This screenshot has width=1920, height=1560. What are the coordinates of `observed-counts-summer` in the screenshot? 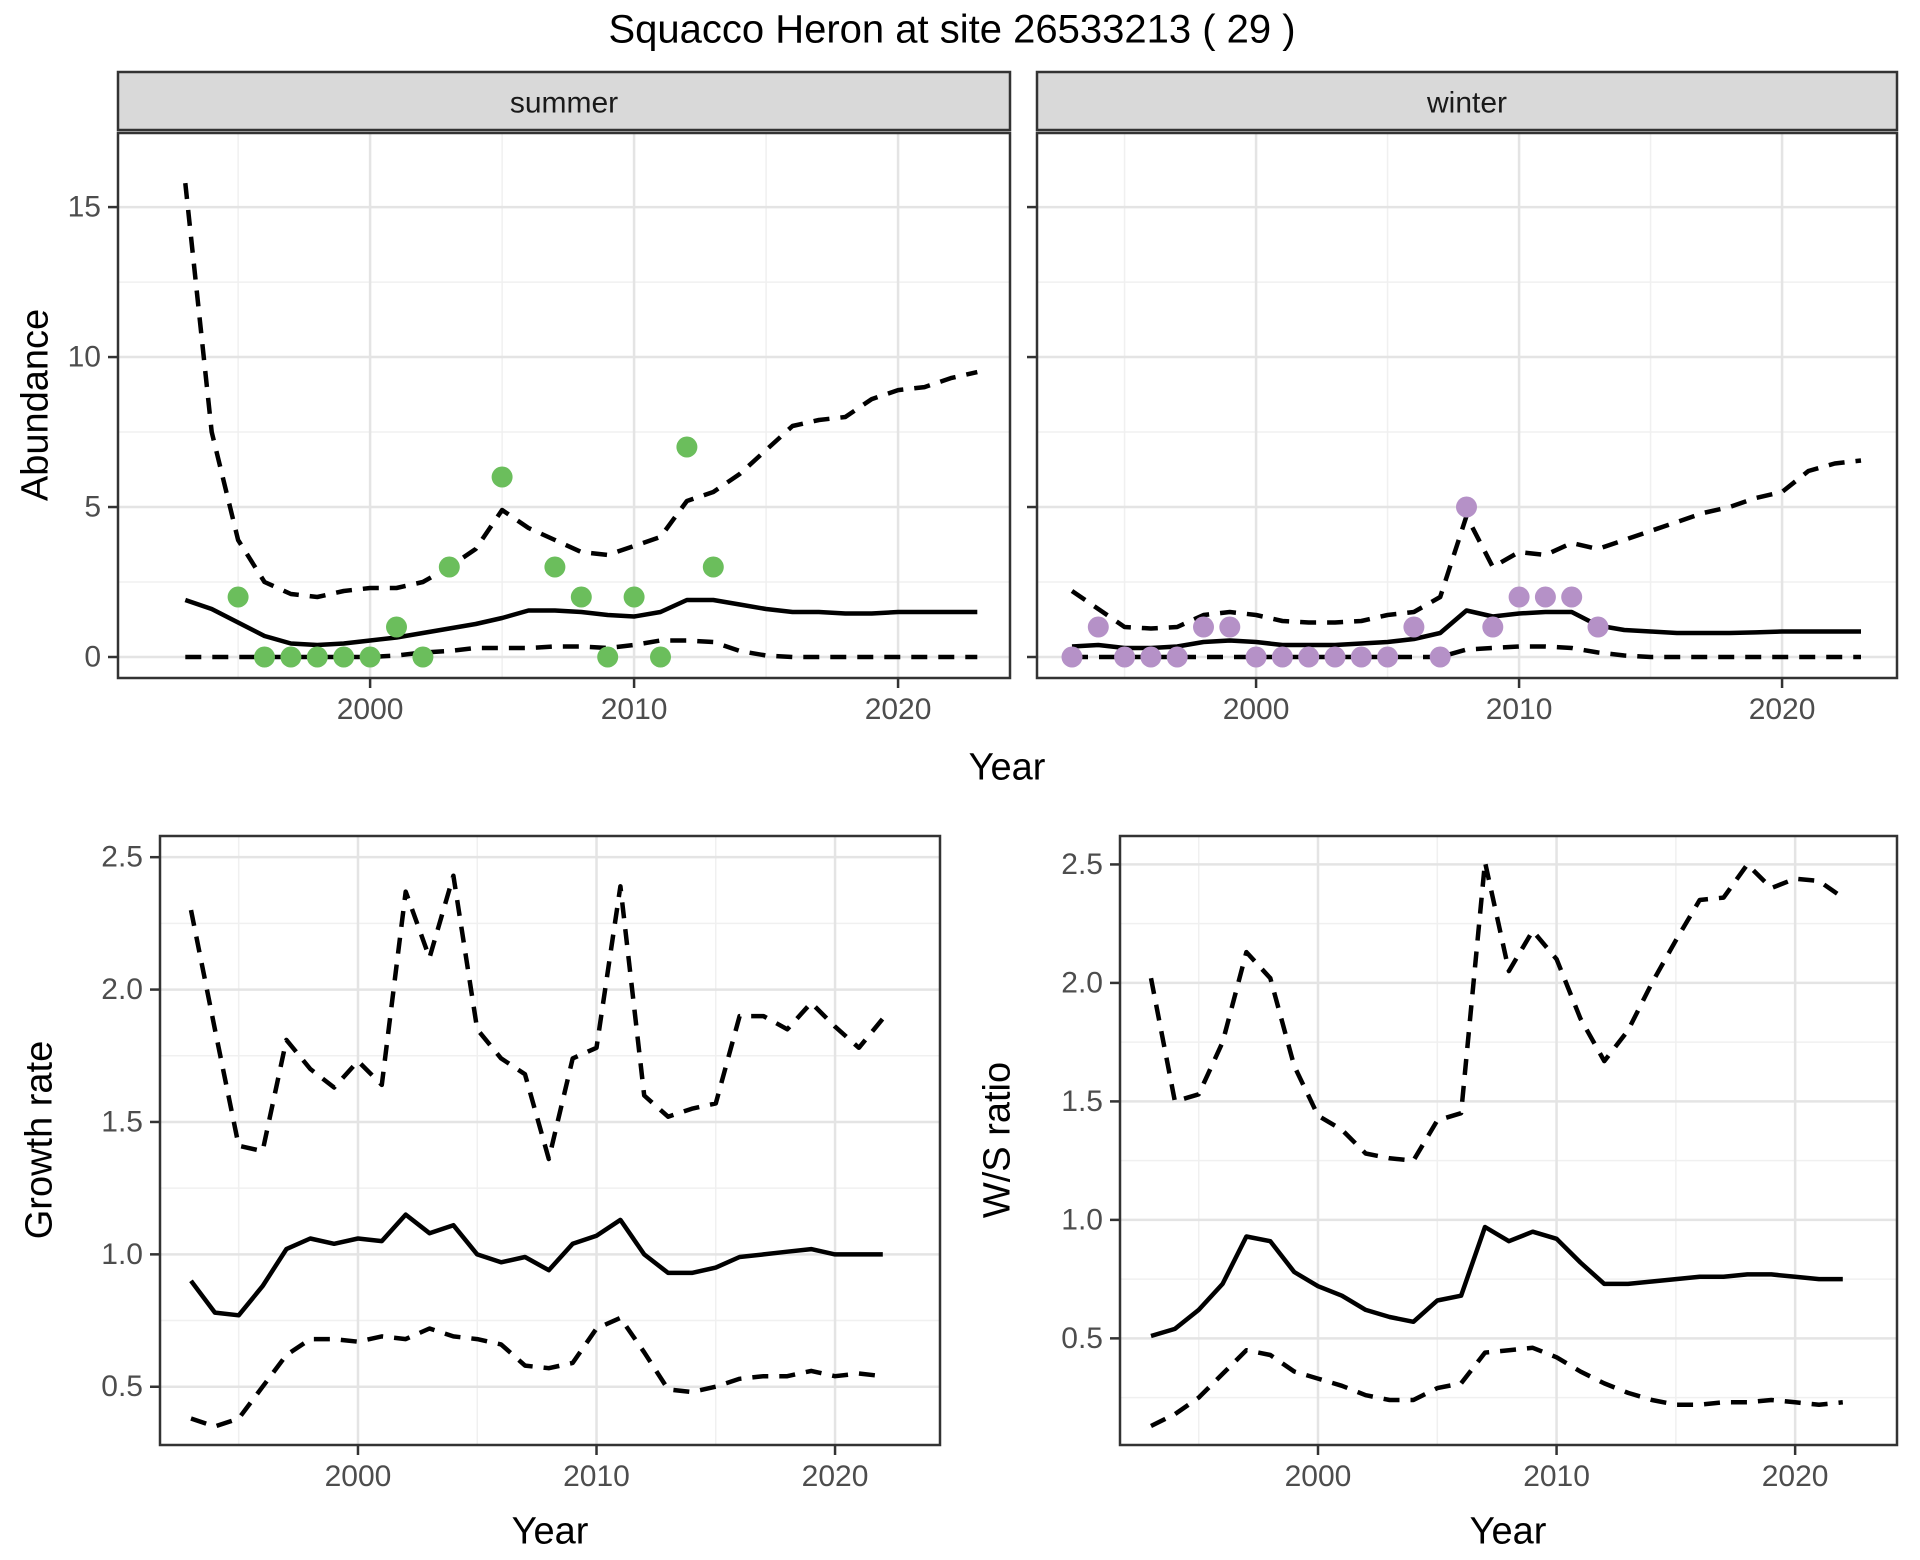 It's located at (475, 552).